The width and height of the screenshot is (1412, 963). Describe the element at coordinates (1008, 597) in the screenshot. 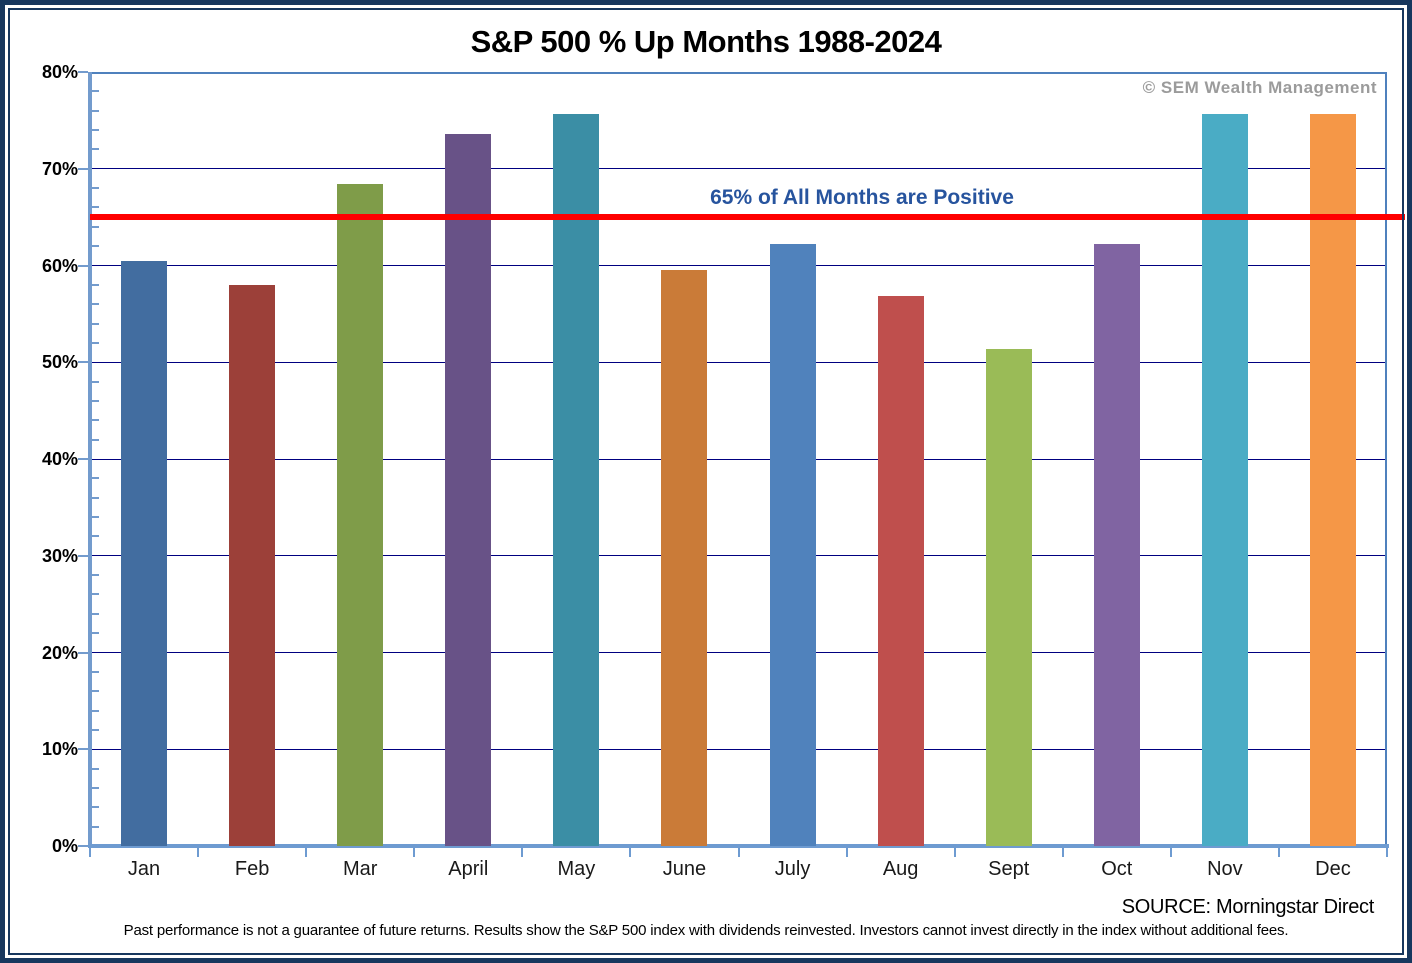

I see `bar-sept` at that location.